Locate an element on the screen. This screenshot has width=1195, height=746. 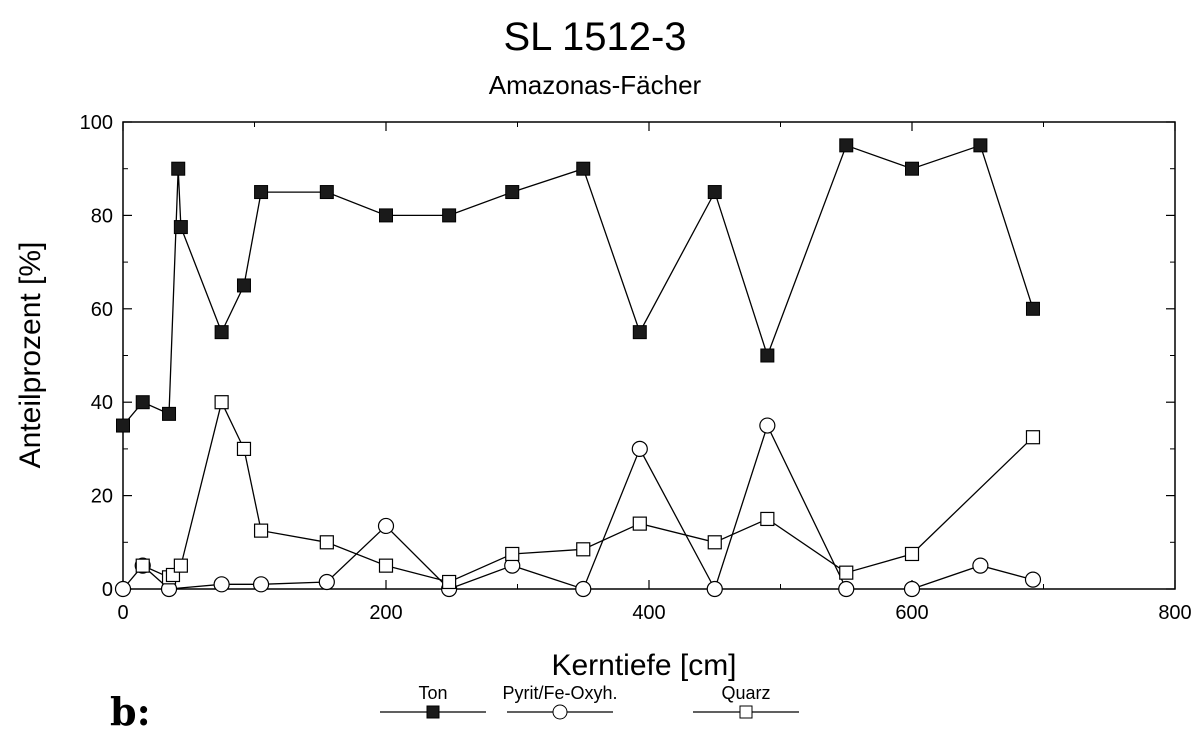
y-tick-label: 80 is located at coordinates (102, 216).